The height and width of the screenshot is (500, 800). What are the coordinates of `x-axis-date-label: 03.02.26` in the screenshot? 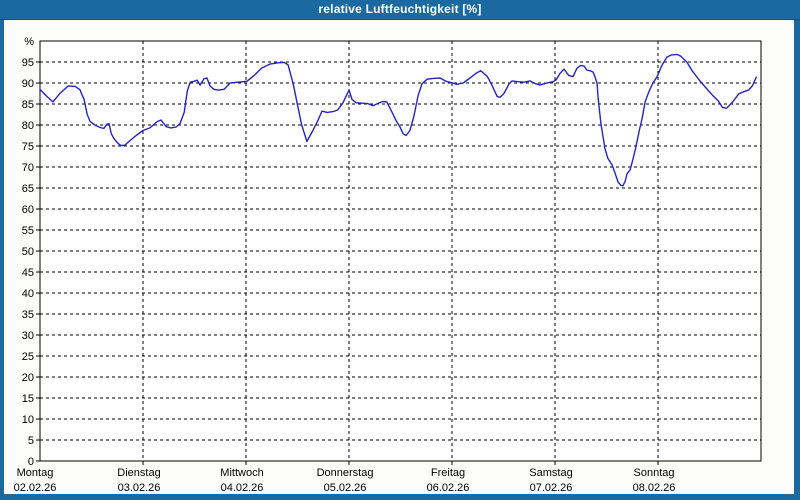 It's located at (139, 488).